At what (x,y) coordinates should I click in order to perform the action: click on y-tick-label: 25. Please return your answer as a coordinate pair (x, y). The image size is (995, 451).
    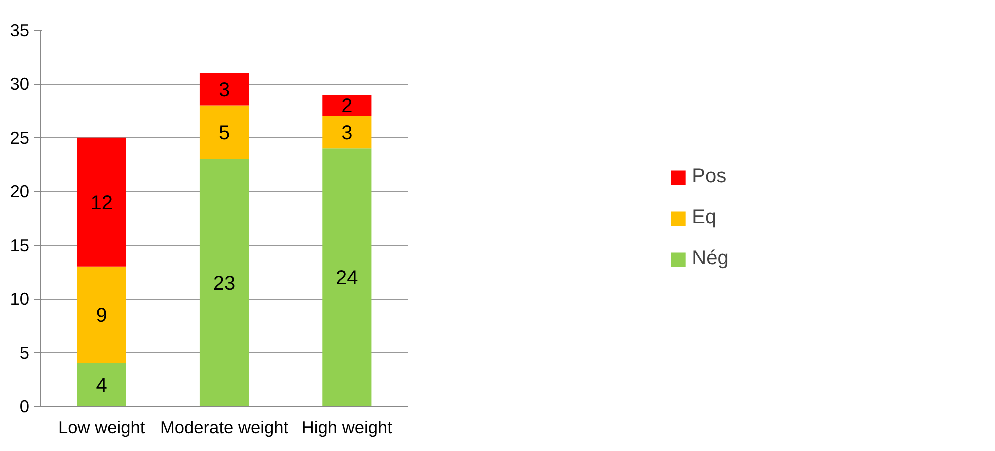
    Looking at the image, I should click on (20, 138).